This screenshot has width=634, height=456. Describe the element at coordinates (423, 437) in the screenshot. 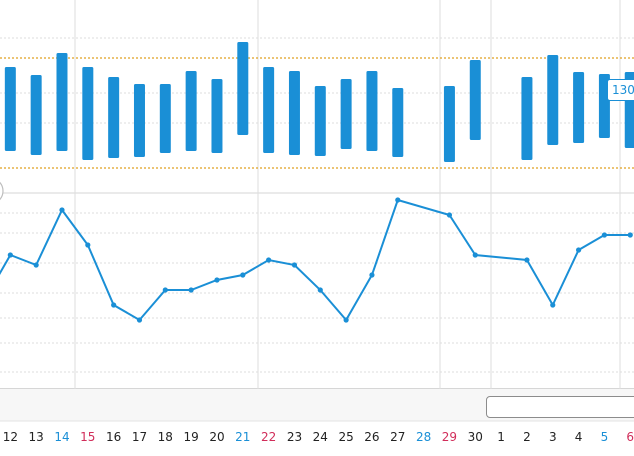

I see `x-tick-28: 28` at that location.